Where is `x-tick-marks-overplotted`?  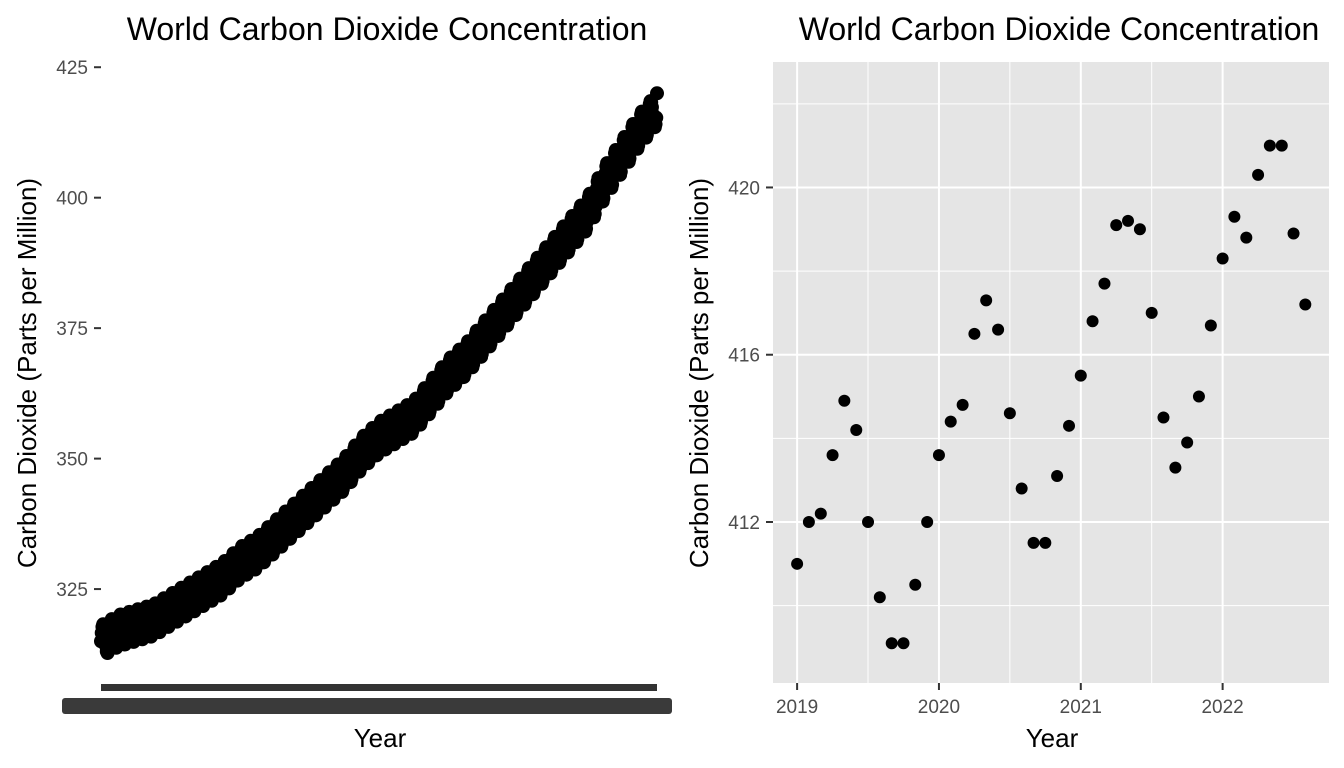 x-tick-marks-overplotted is located at coordinates (379, 687).